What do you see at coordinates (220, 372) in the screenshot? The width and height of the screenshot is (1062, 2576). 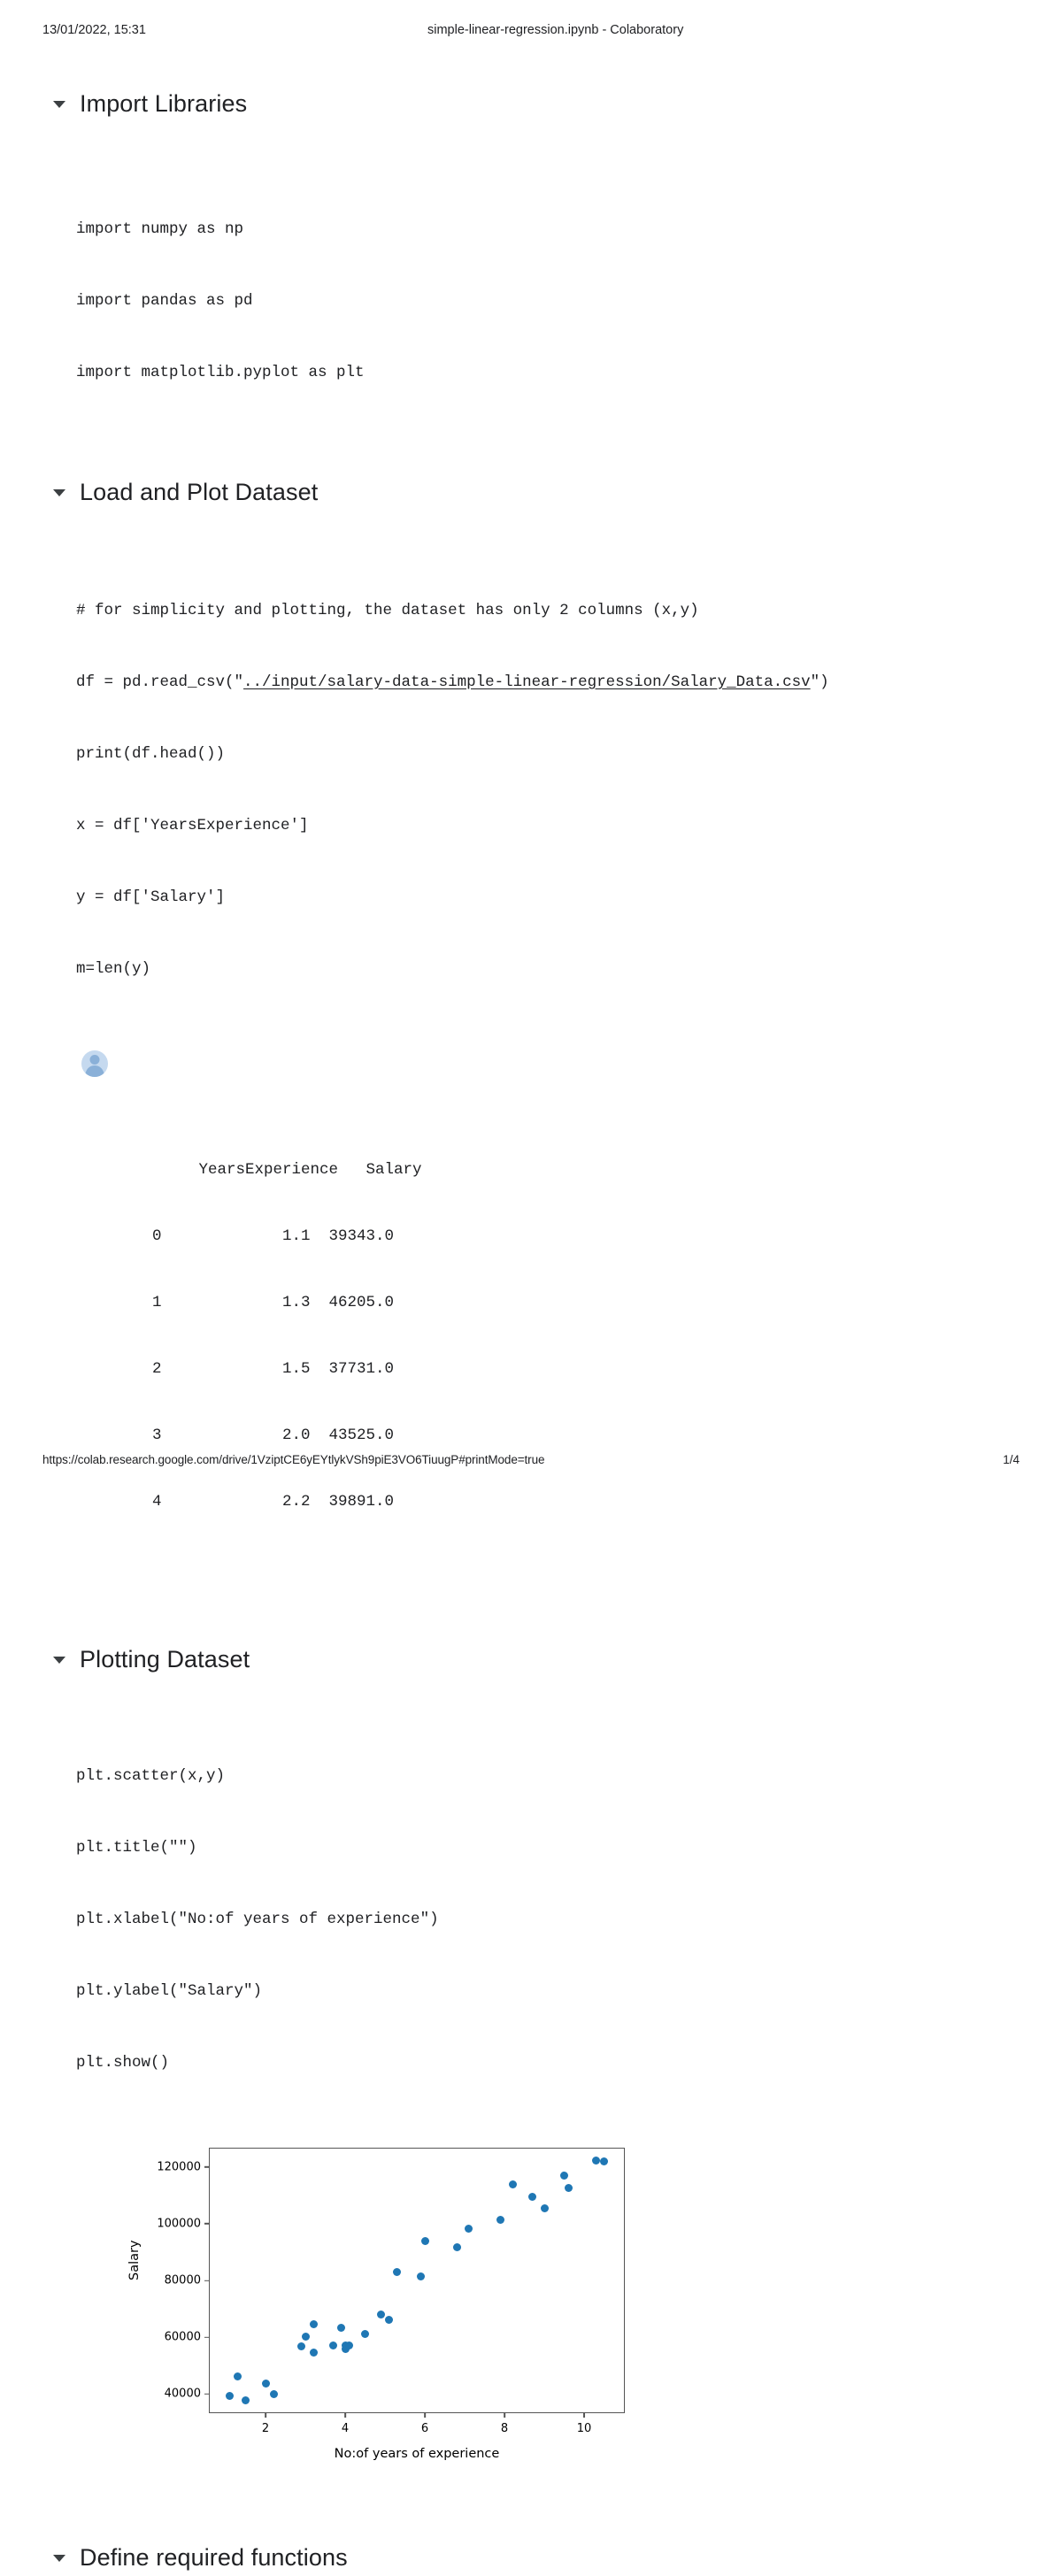 I see `code-line: import matplotlib.pyplot as plt` at bounding box center [220, 372].